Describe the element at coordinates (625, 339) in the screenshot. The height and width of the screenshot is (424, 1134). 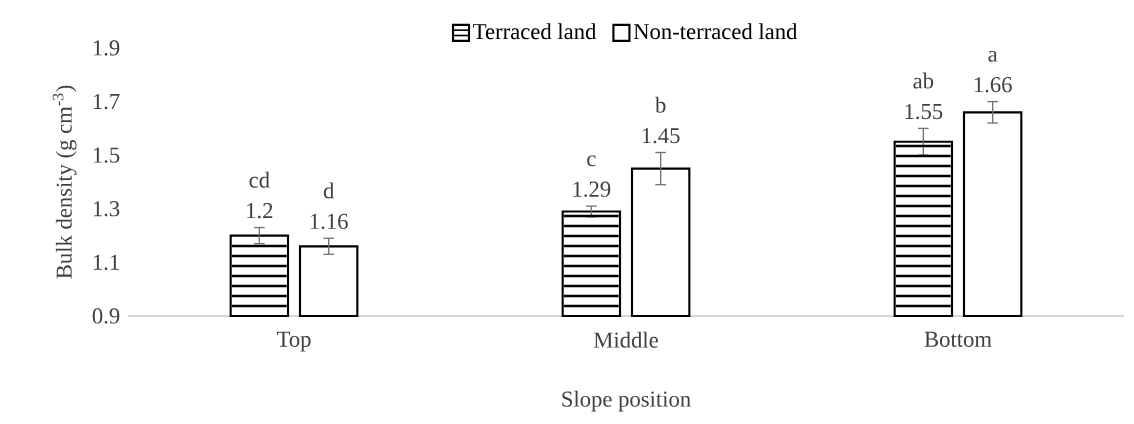
I see `x-tick-label: Middle` at that location.